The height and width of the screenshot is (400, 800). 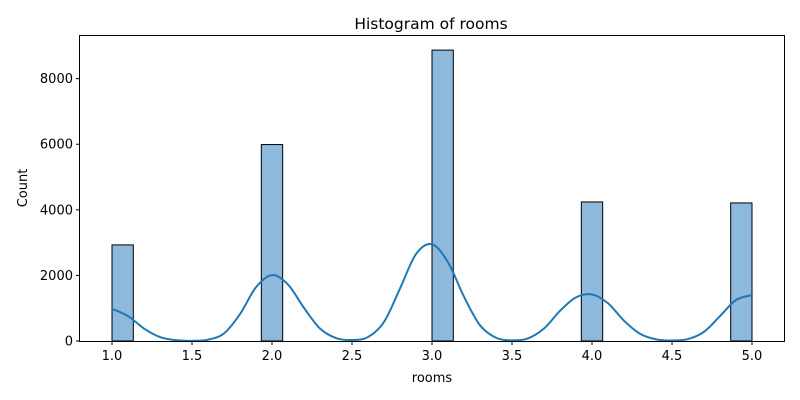 What do you see at coordinates (752, 356) in the screenshot?
I see `x-tick-label: 5.0` at bounding box center [752, 356].